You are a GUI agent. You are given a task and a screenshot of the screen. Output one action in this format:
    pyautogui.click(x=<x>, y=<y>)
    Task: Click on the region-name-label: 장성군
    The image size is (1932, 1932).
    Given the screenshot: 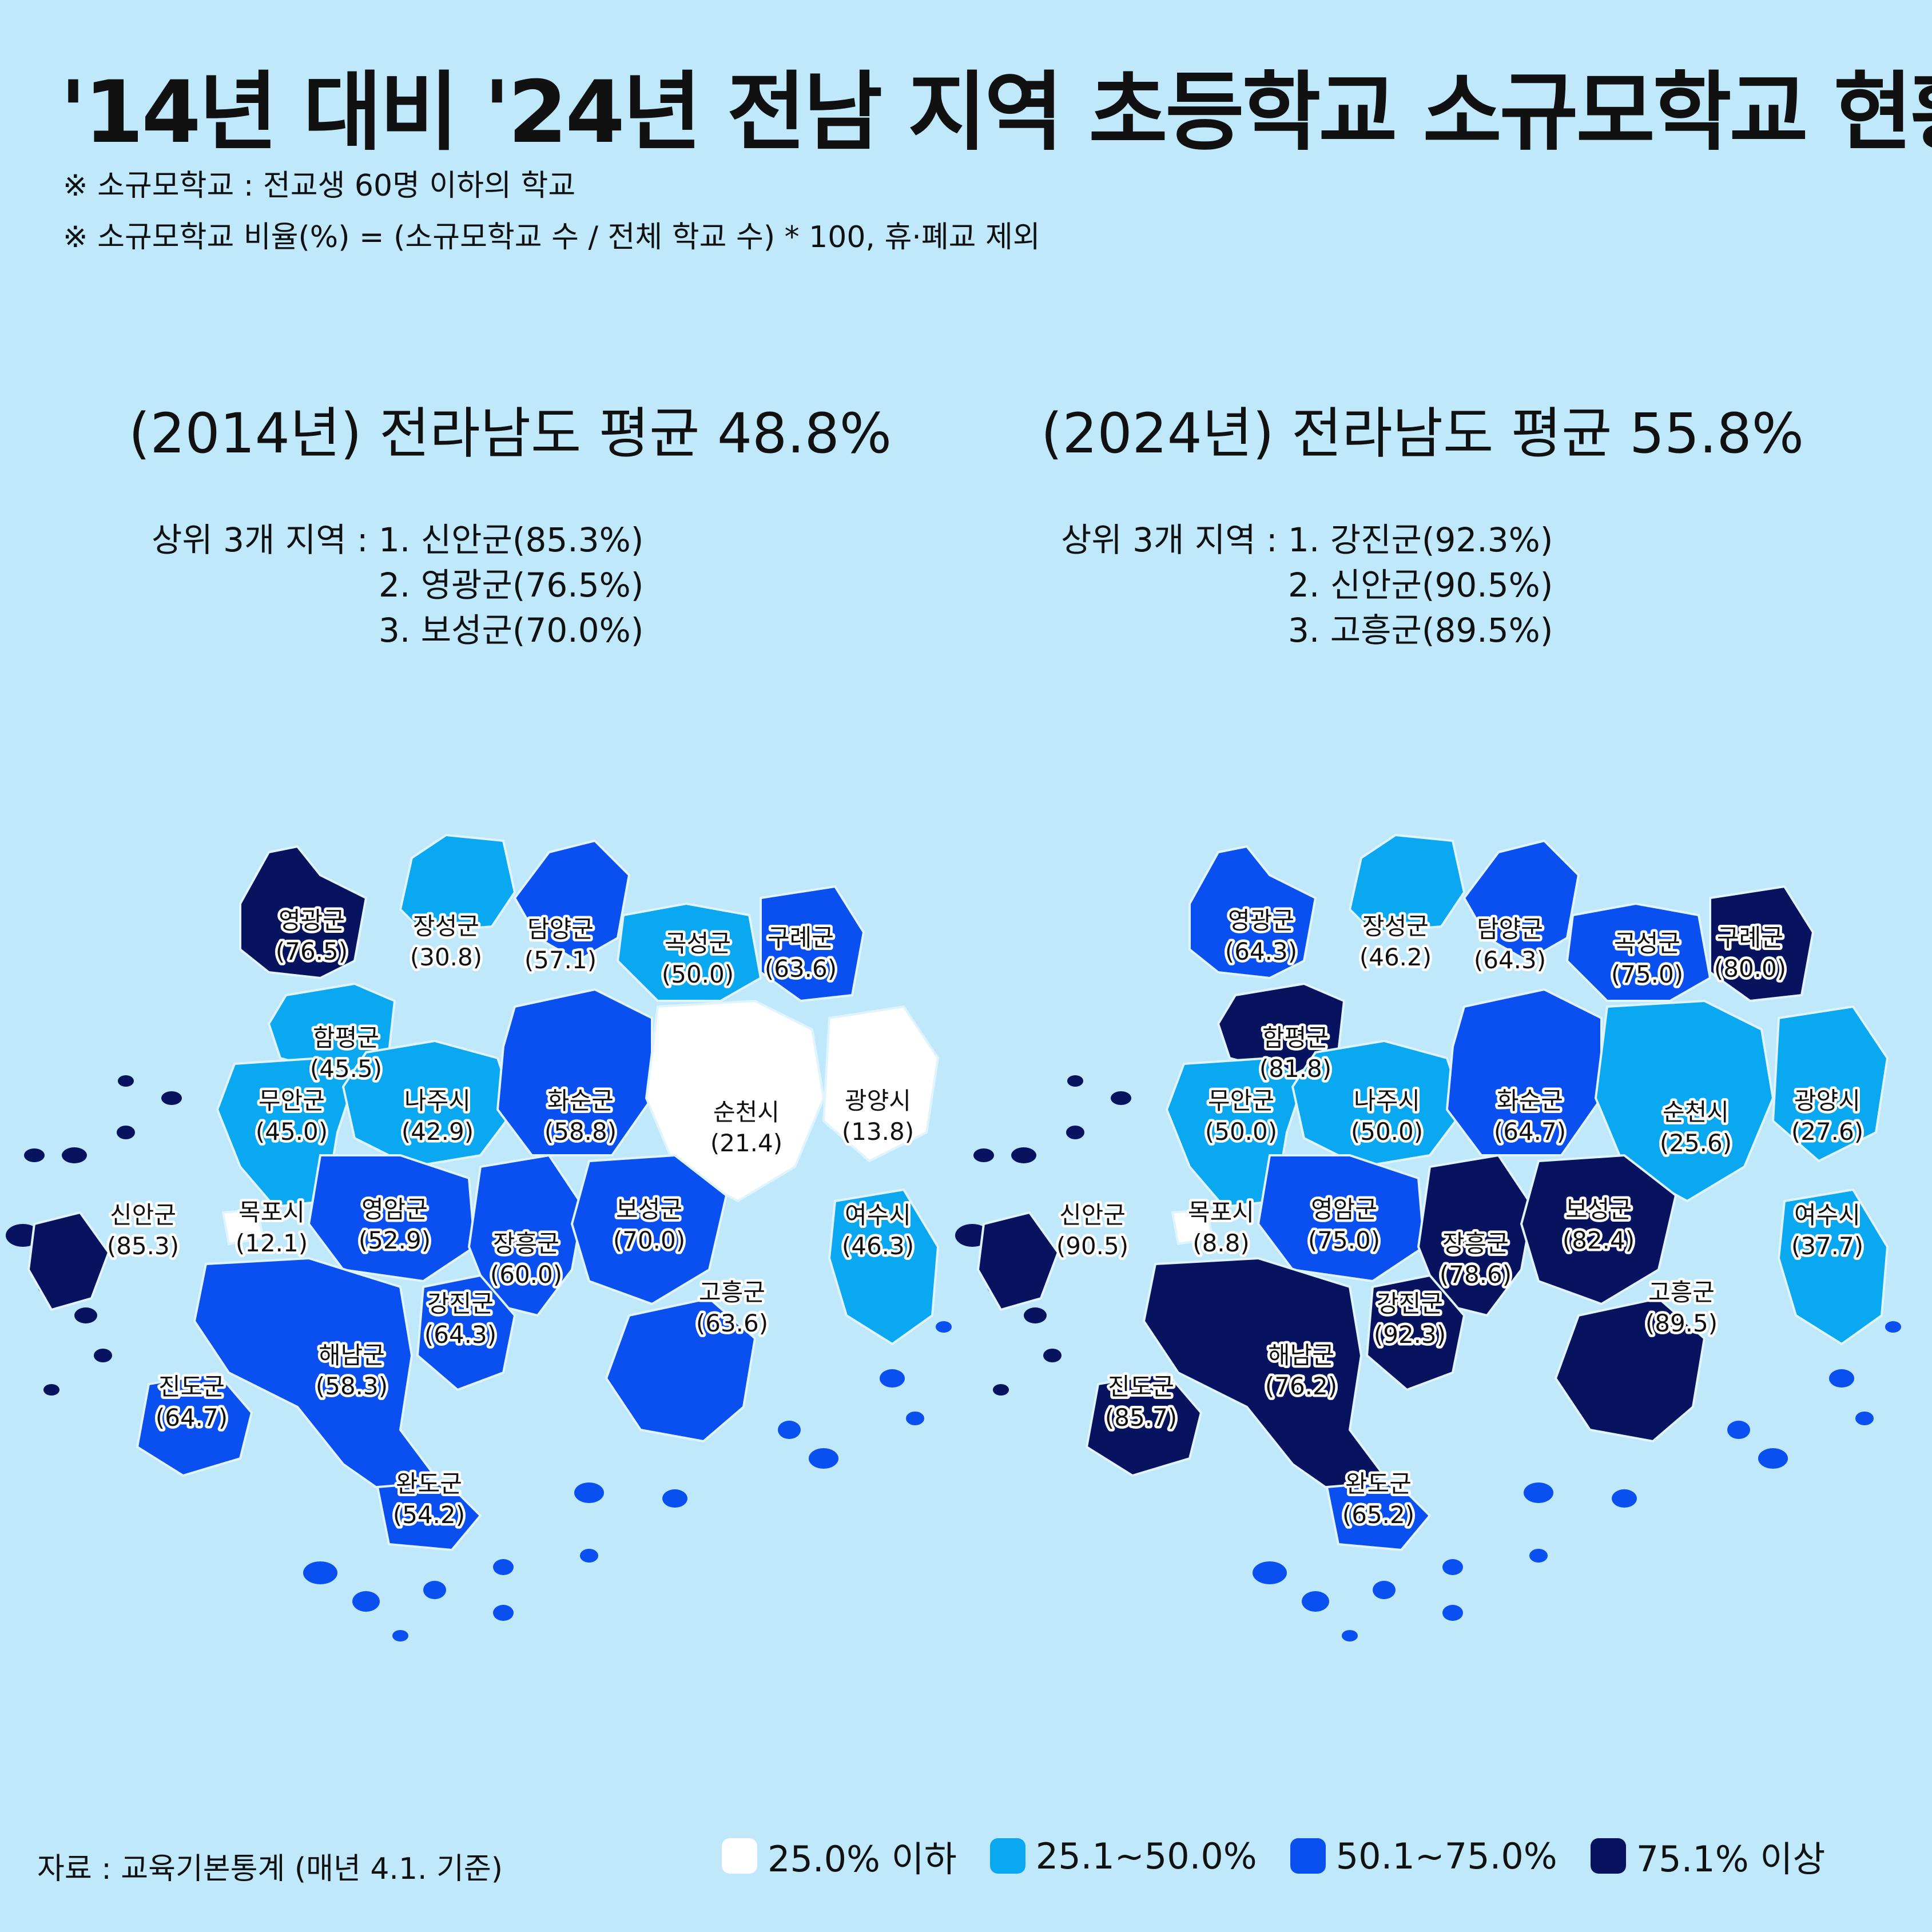 What is the action you would take?
    pyautogui.click(x=446, y=926)
    